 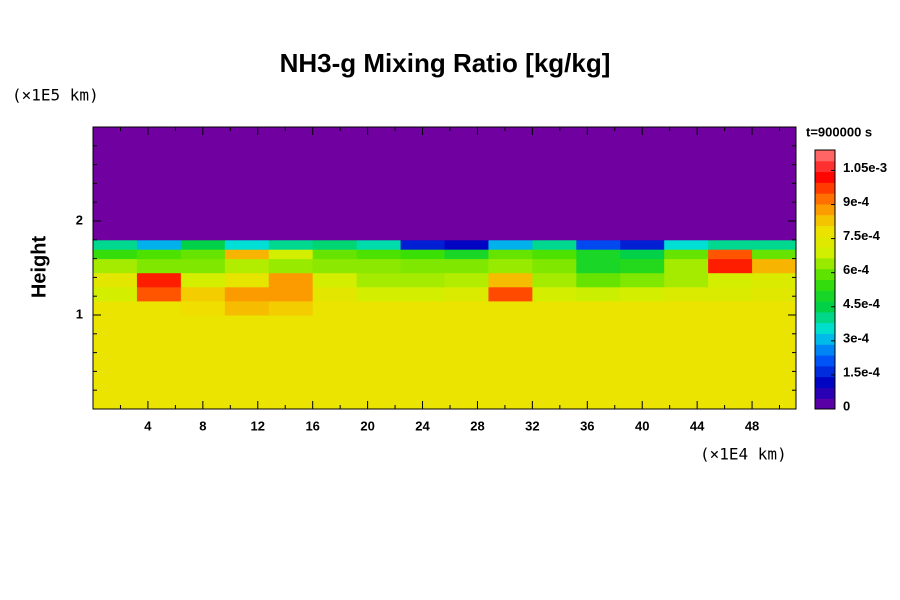 What do you see at coordinates (367, 425) in the screenshot?
I see `x-tick-label: 20` at bounding box center [367, 425].